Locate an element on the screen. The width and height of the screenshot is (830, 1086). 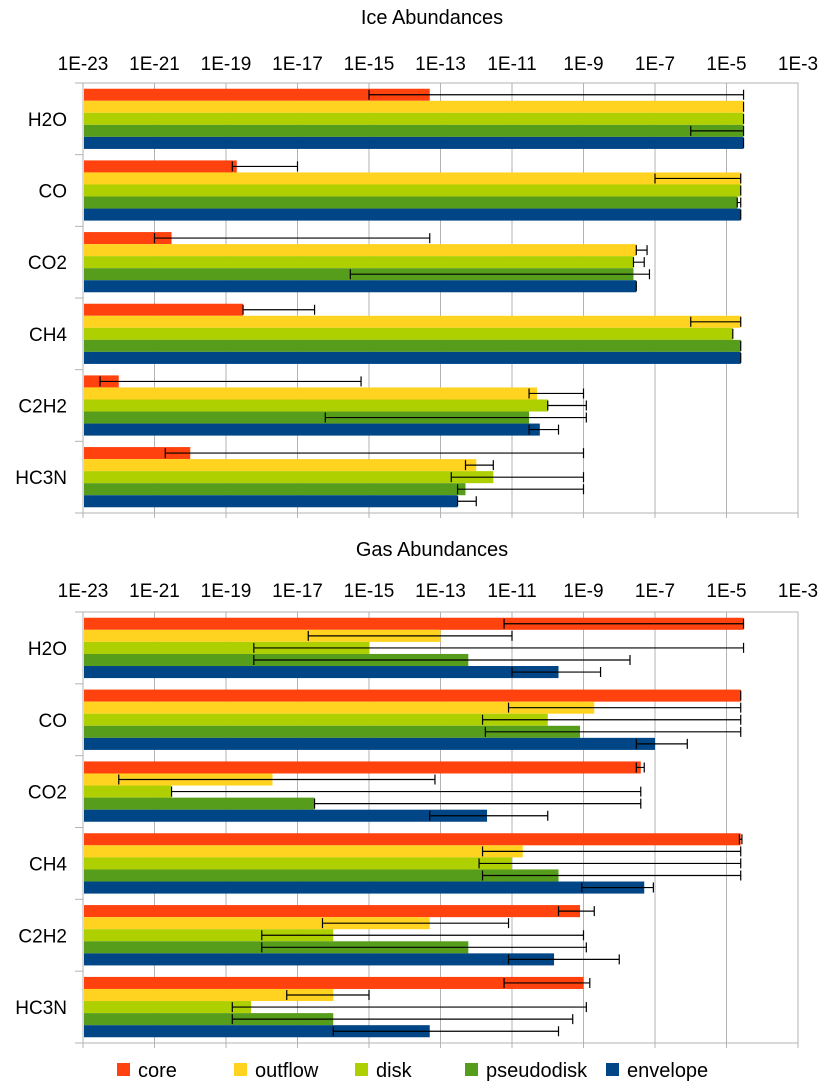
bar-core-h2o is located at coordinates (414, 623).